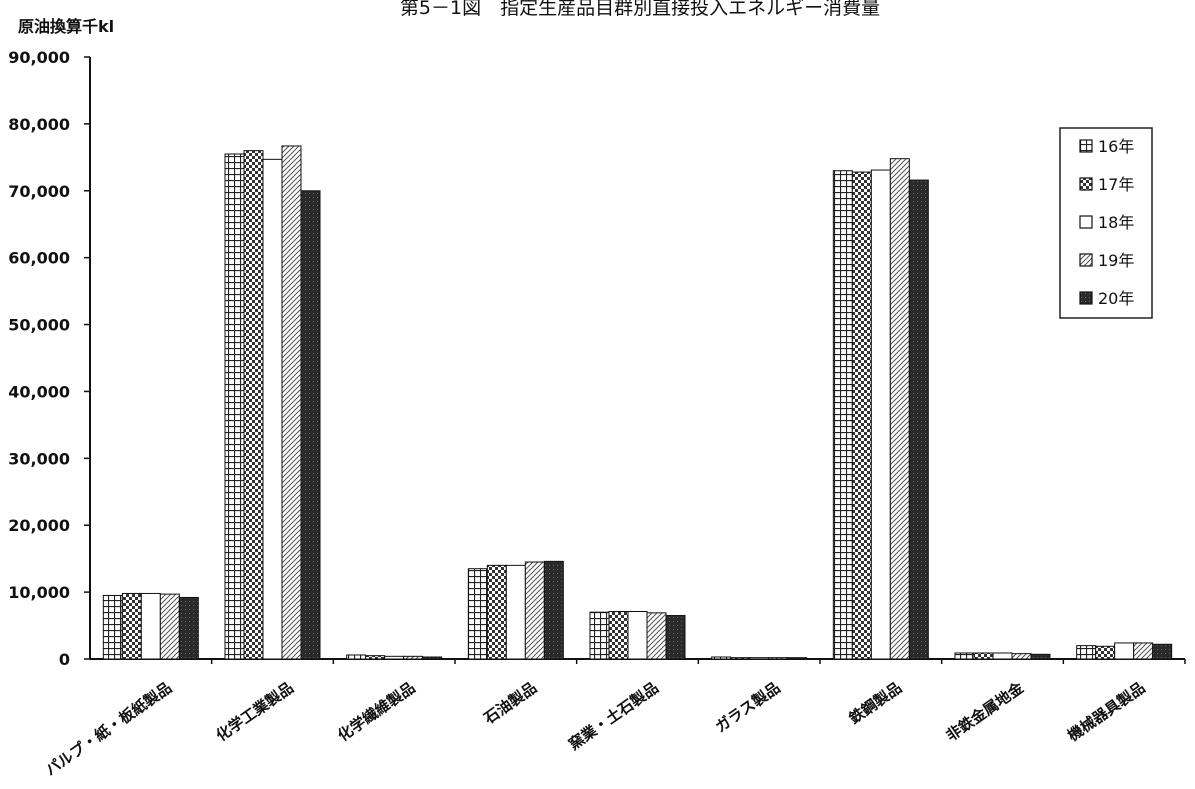  What do you see at coordinates (64, 659) in the screenshot?
I see `y-tick-label: 0` at bounding box center [64, 659].